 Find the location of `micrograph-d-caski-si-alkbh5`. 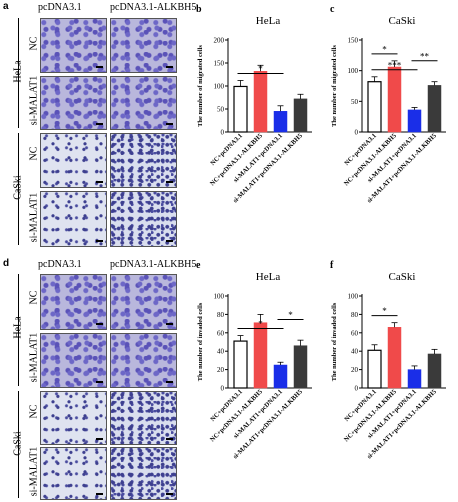

micrograph-d-caski-si-alkbh5 is located at coordinates (143, 473).